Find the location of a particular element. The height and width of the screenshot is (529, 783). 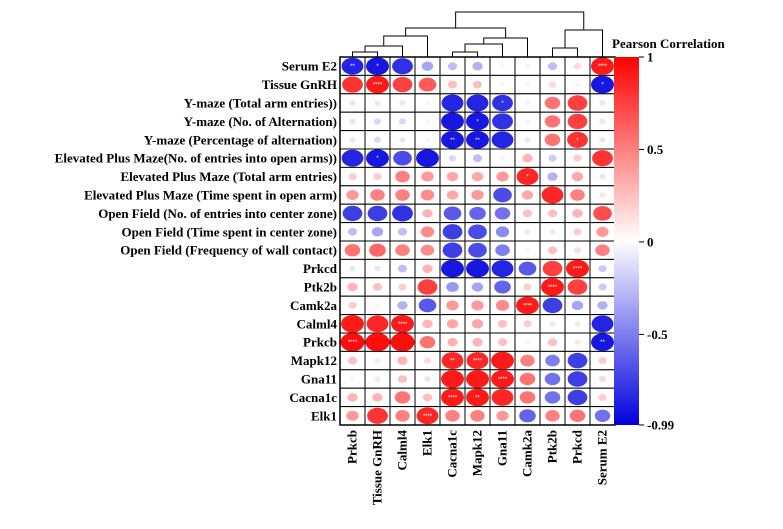

colorbar-tick-label: -0.5 is located at coordinates (657, 334).